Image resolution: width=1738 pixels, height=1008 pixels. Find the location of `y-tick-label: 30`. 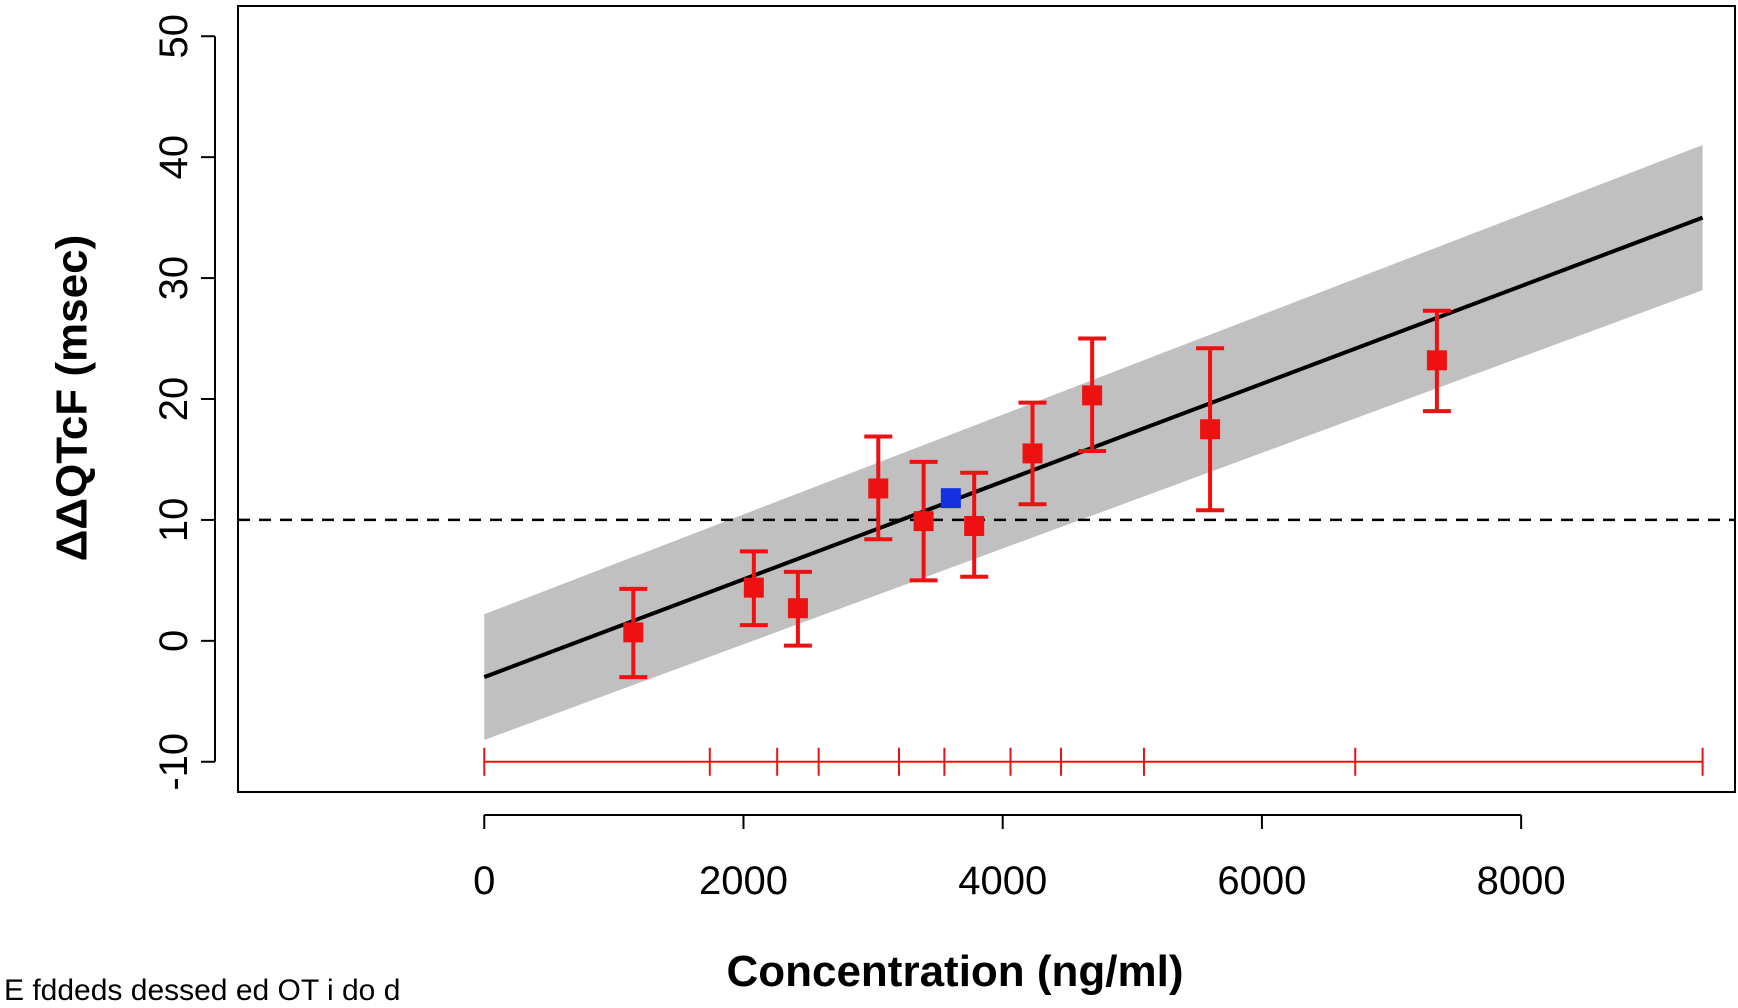

y-tick-label: 30 is located at coordinates (174, 278).